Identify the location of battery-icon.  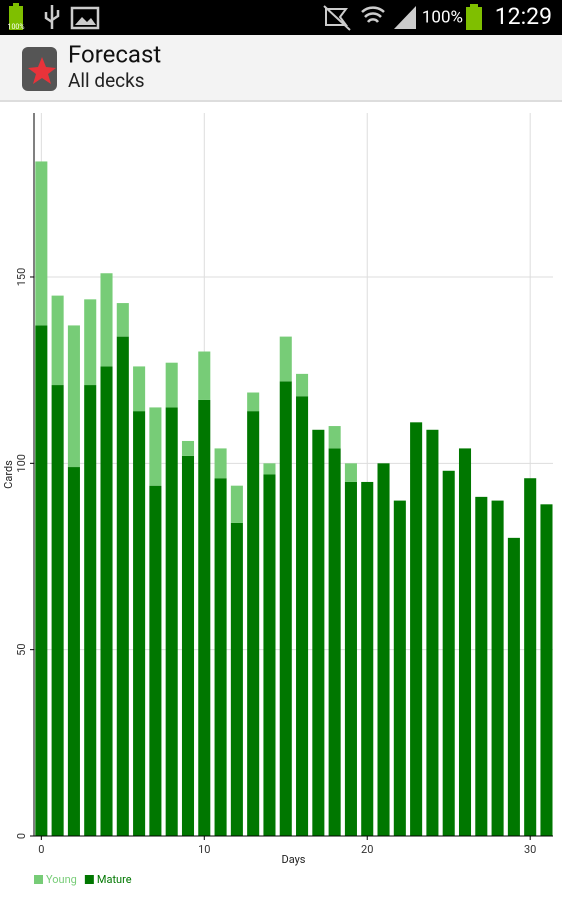
(16, 18).